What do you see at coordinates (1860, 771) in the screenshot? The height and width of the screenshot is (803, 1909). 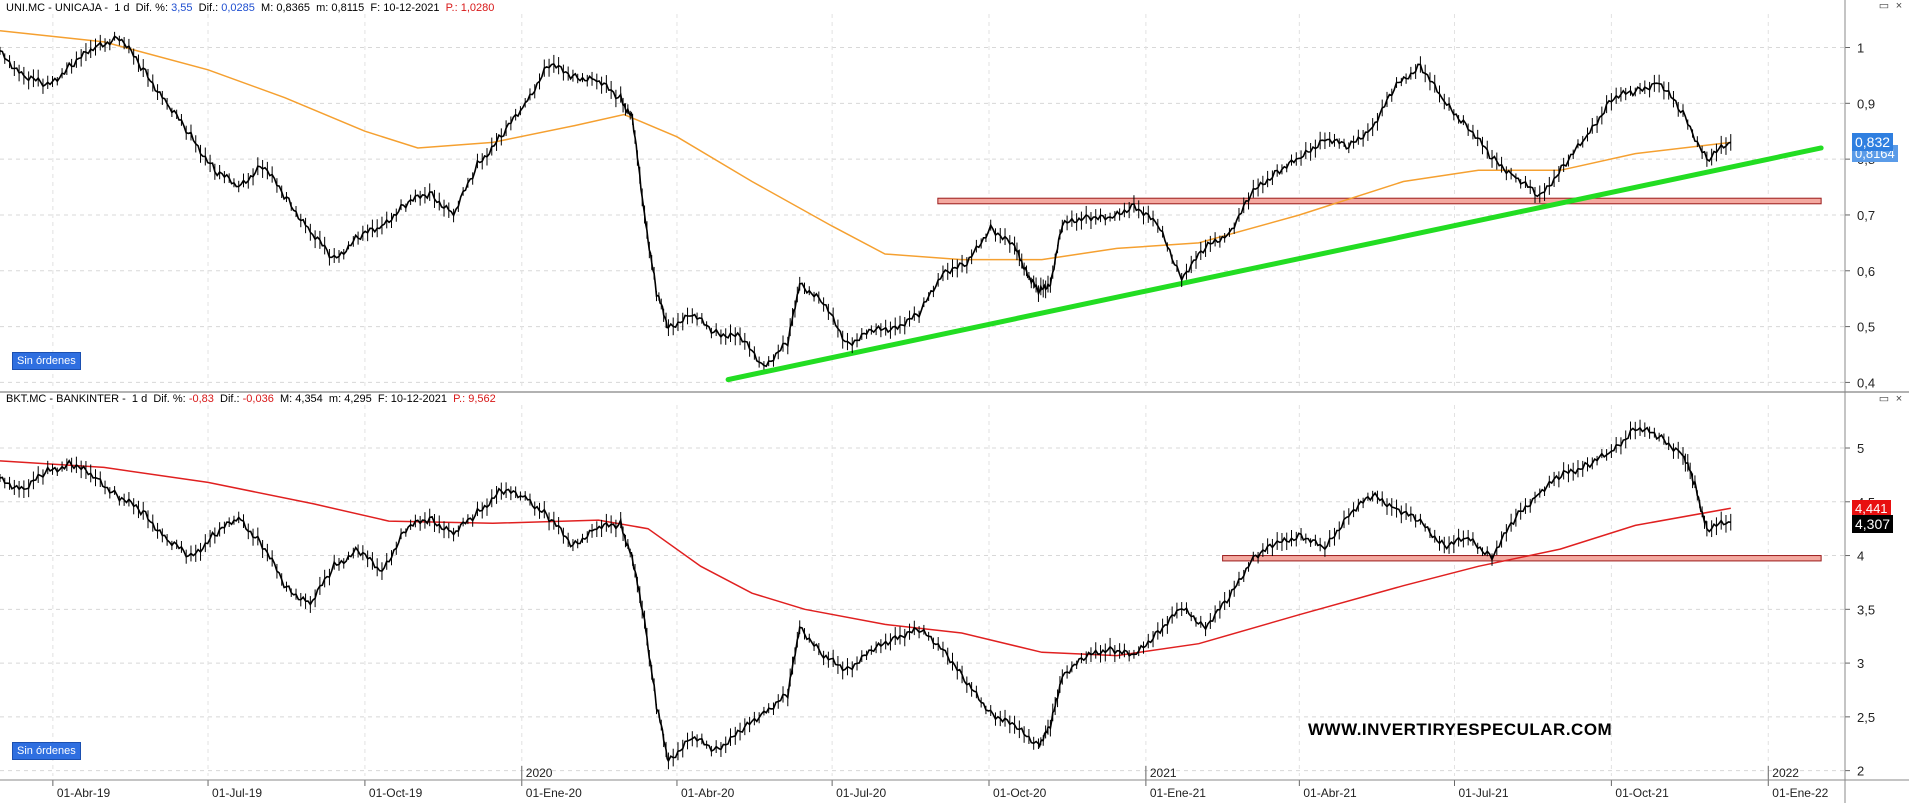 I see `bkt-ytick-label: 2` at bounding box center [1860, 771].